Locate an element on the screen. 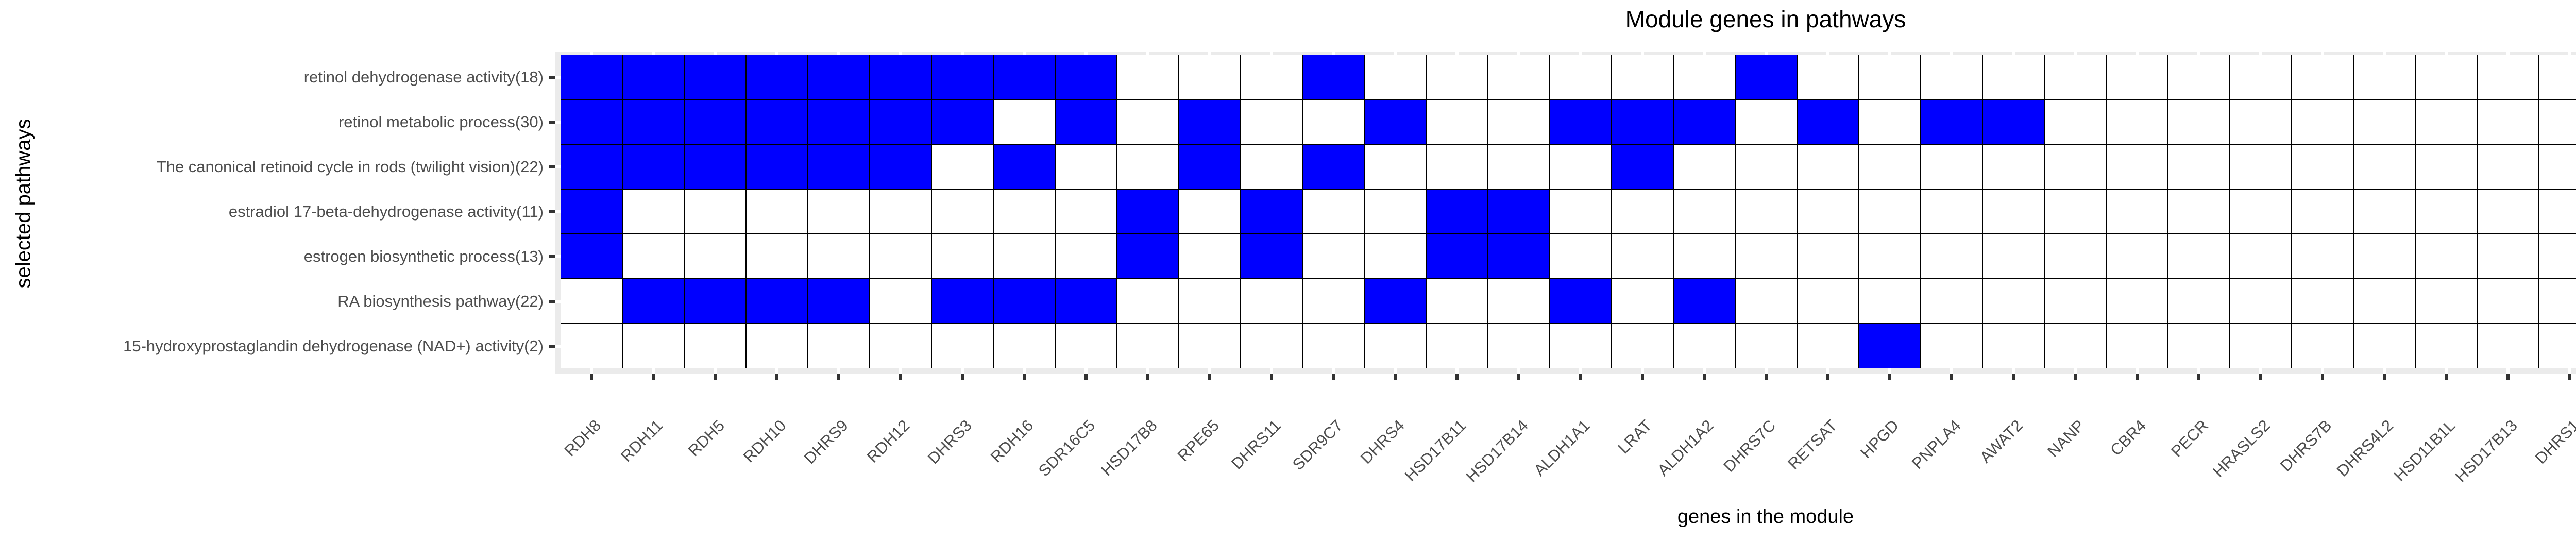 The image size is (2576, 541). x-tick-label: HSD17B11 is located at coordinates (1435, 451).